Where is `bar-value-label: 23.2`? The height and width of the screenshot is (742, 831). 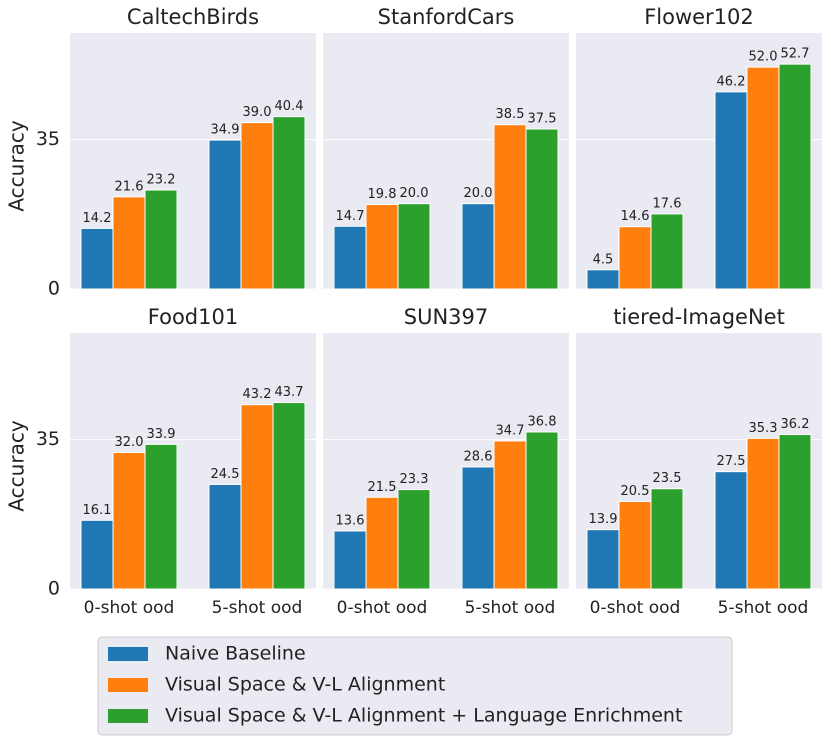
bar-value-label: 23.2 is located at coordinates (161, 180).